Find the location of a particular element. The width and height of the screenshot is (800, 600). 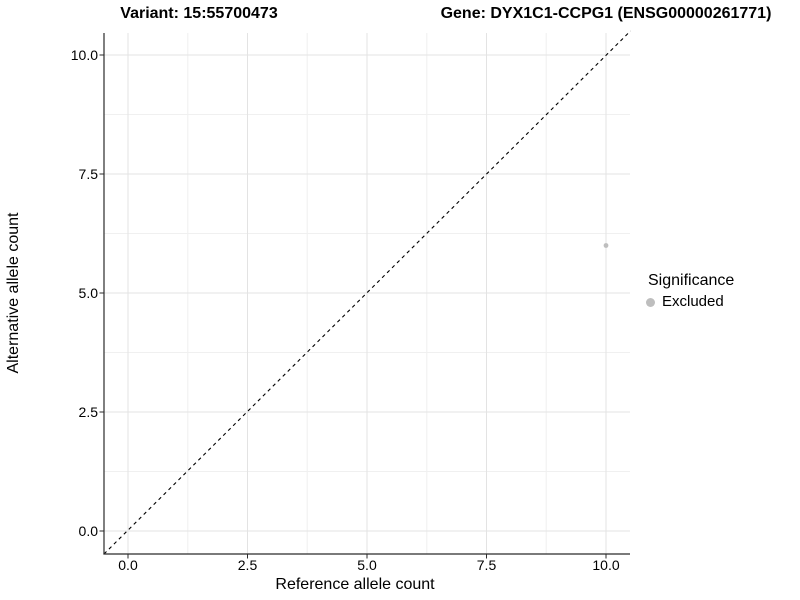

x-axis-title: Reference allele count is located at coordinates (355, 584).